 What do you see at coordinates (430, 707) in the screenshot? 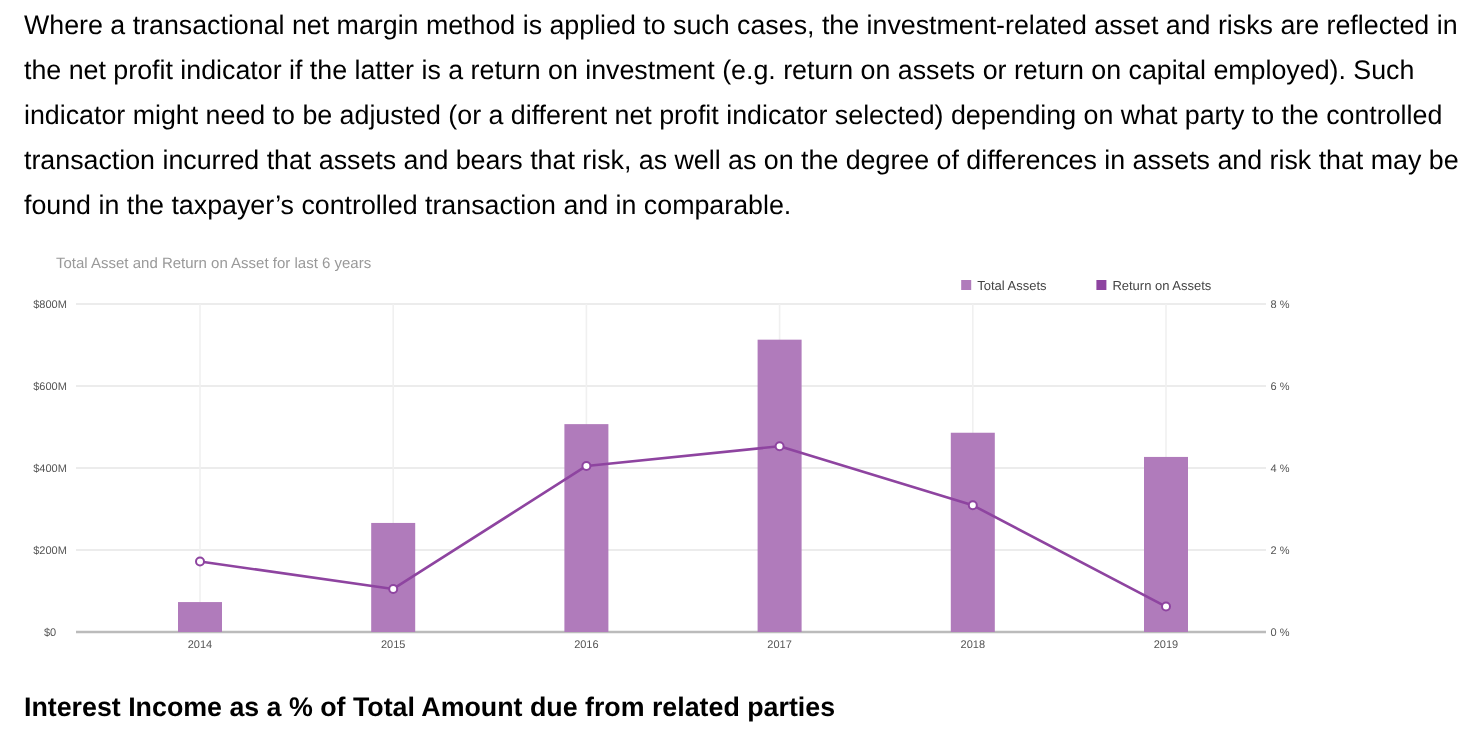
I see `text: Interest Income as a % of Total Amount due from related parties` at bounding box center [430, 707].